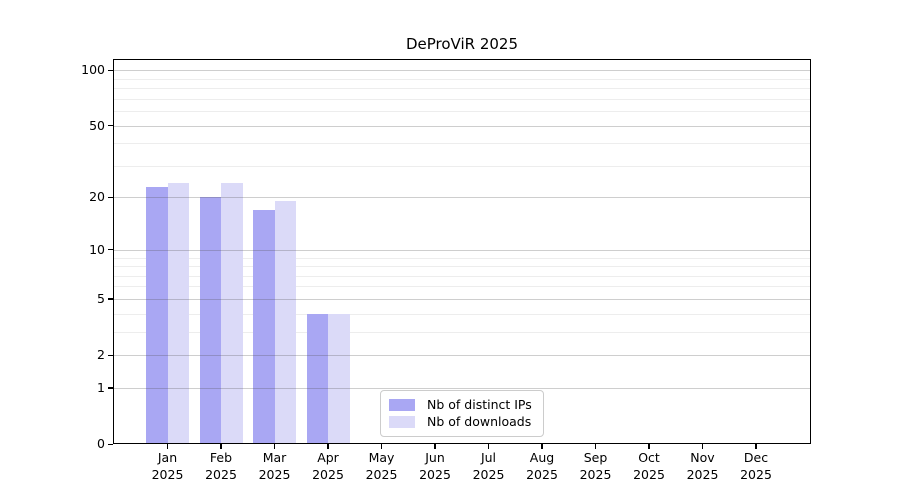 This screenshot has width=900, height=500. What do you see at coordinates (97, 249) in the screenshot?
I see `y-tick-label-10: 10` at bounding box center [97, 249].